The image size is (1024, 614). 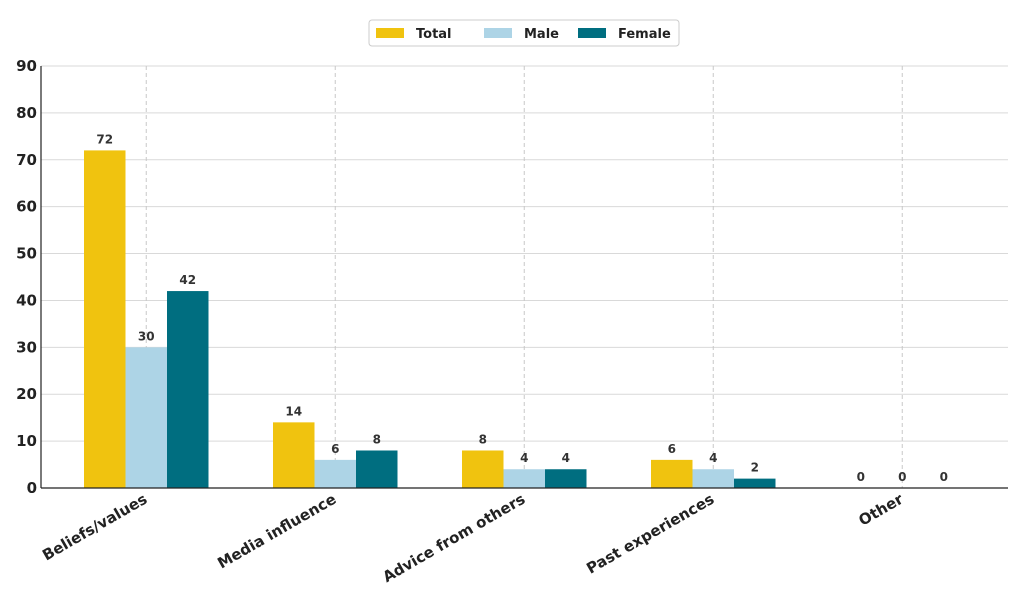 I want to click on legend-swatch-total, so click(x=390, y=33).